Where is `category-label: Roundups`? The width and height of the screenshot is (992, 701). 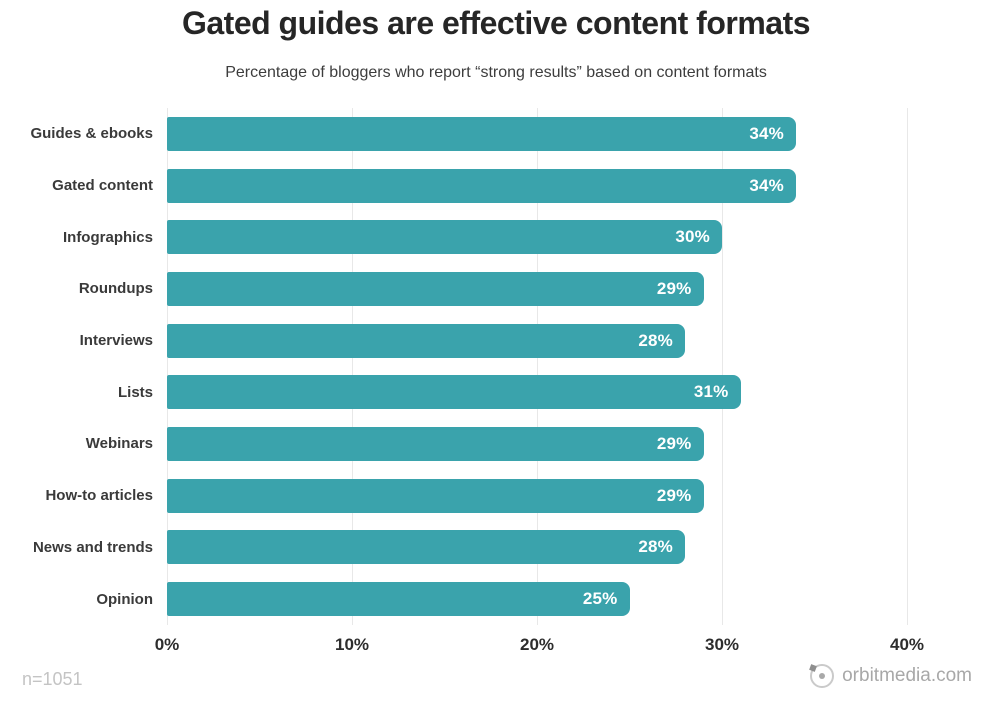 category-label: Roundups is located at coordinates (115, 289).